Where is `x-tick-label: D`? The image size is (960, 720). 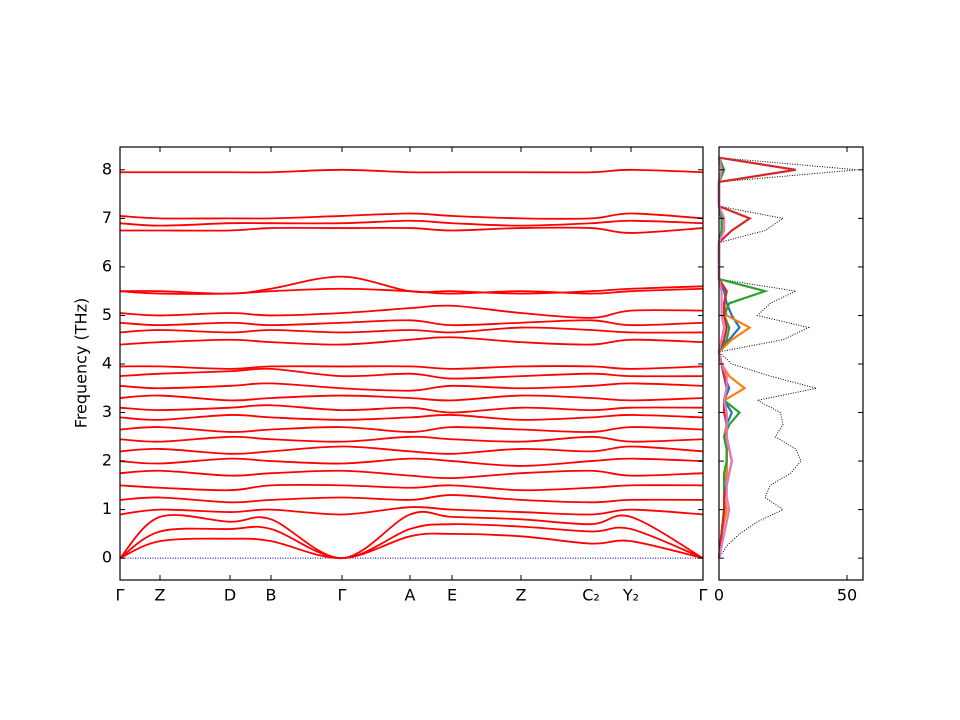 x-tick-label: D is located at coordinates (230, 595).